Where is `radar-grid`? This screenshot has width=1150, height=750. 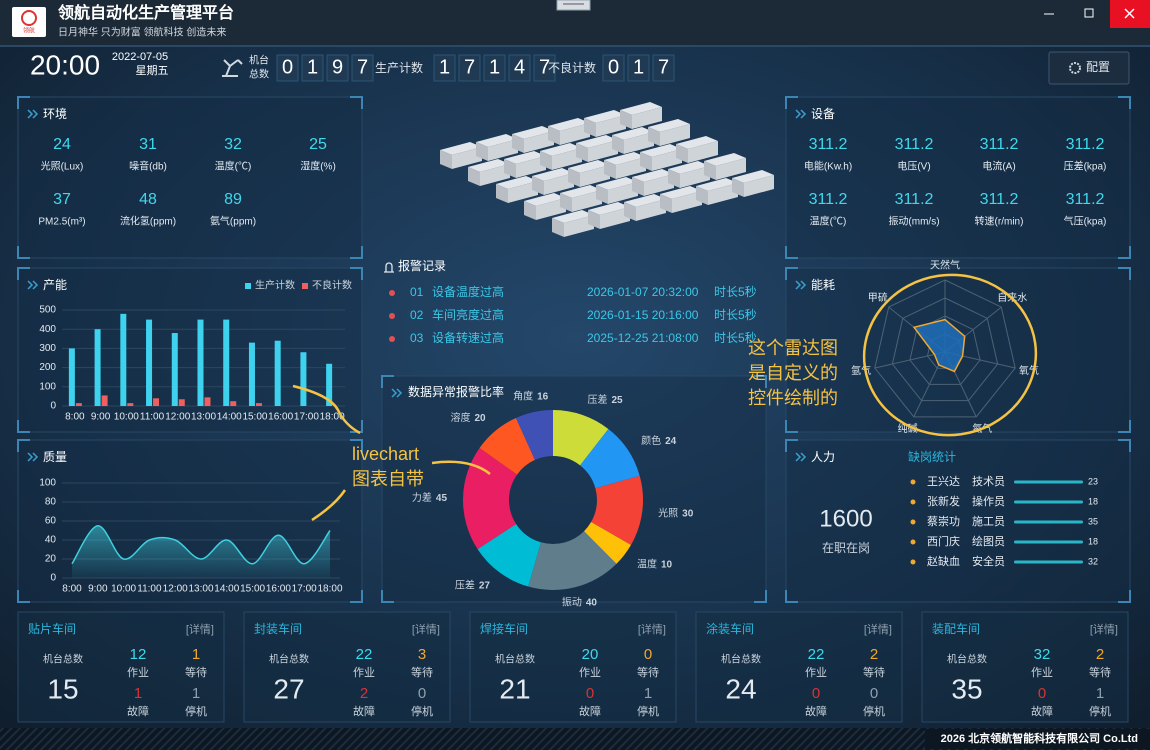 radar-grid is located at coordinates (945, 350).